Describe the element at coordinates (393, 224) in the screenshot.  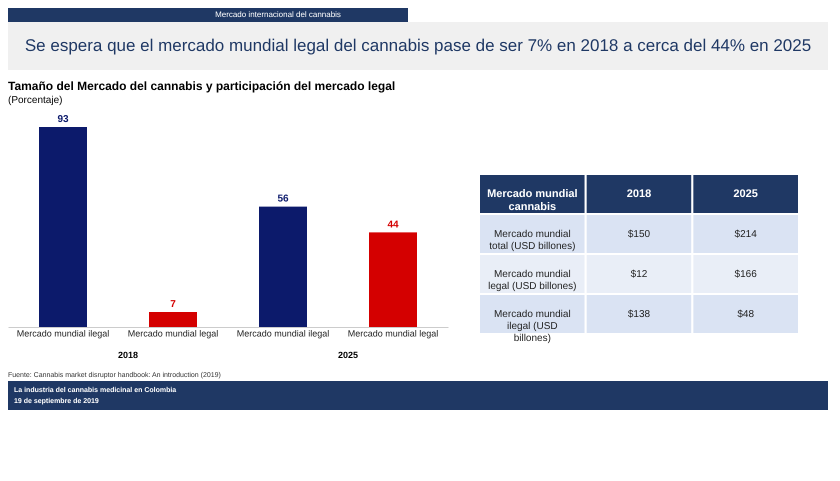
I see `data-label: 44` at that location.